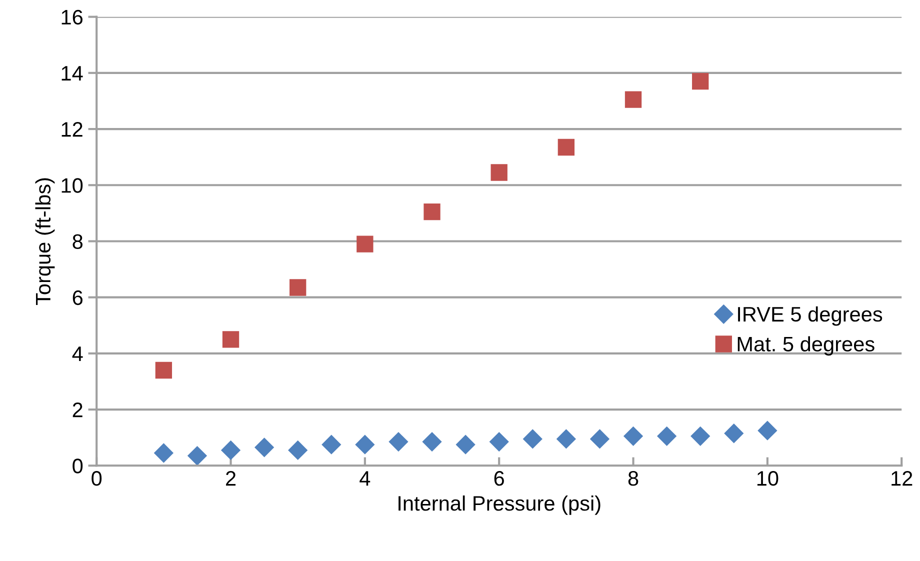 The image size is (920, 561). I want to click on x-tick-label: 4, so click(365, 478).